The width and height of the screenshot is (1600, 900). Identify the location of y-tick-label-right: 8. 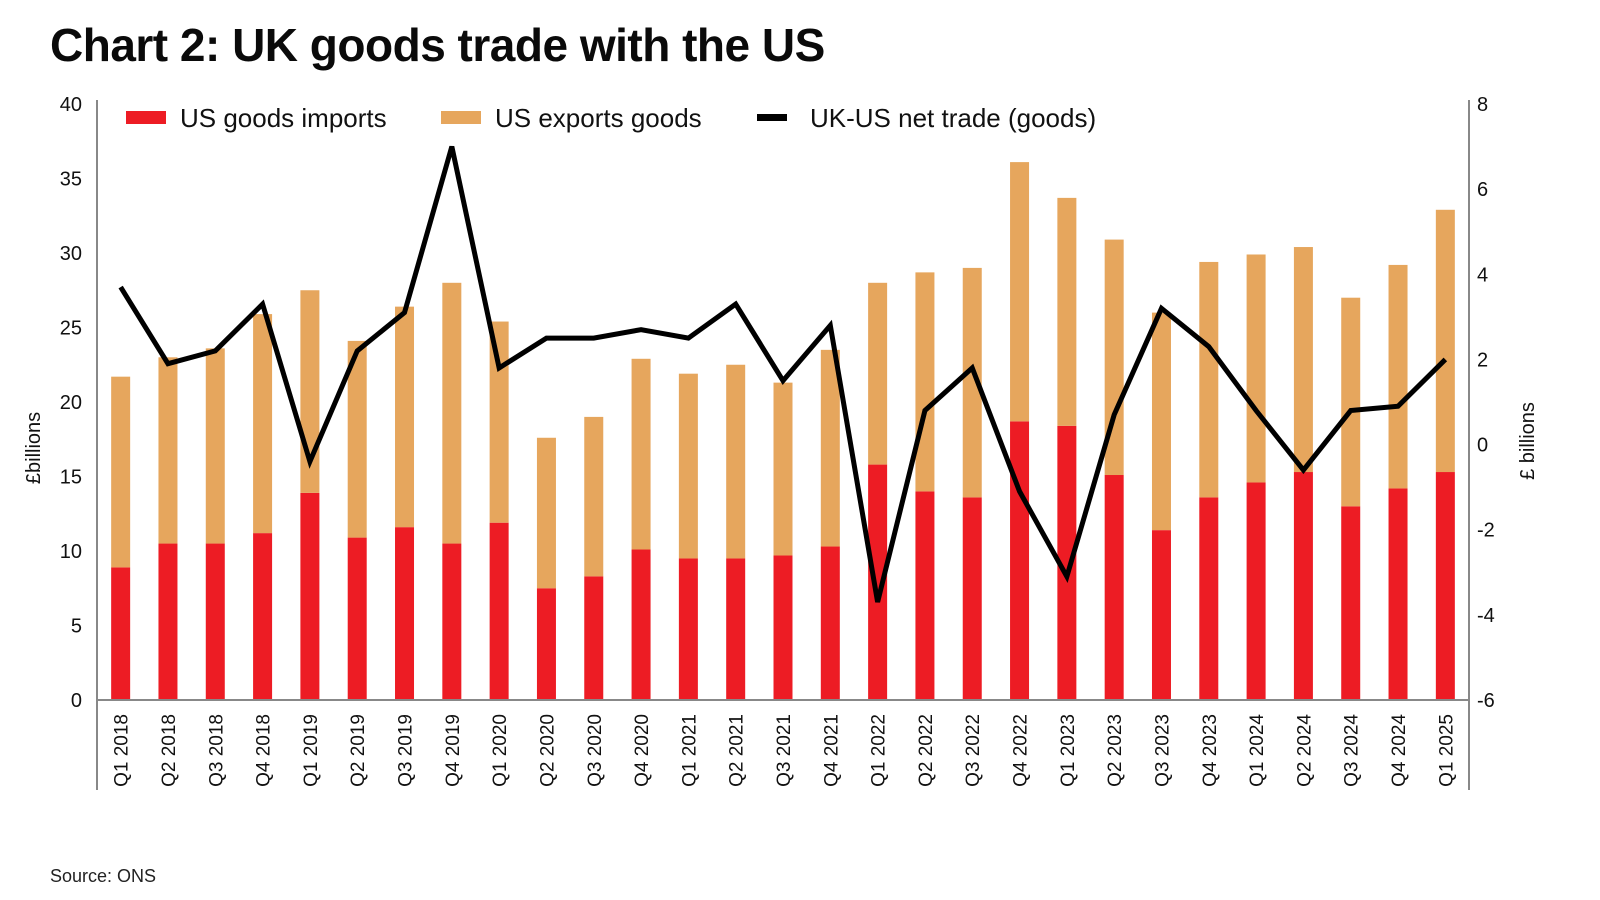
(1482, 105).